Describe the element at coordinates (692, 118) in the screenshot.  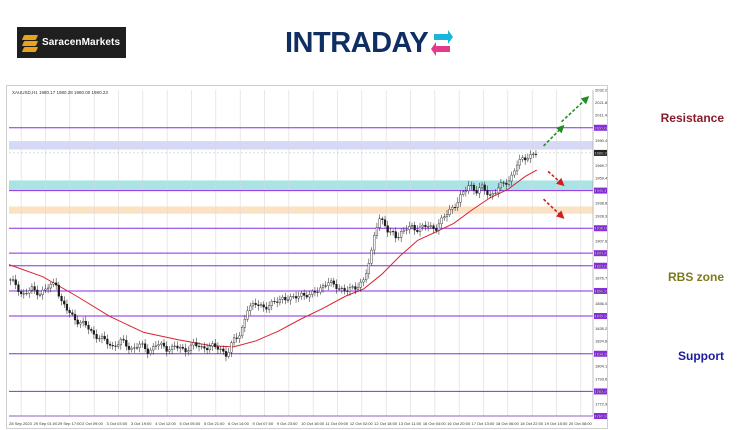
I see `resistance-label: Resistance` at that location.